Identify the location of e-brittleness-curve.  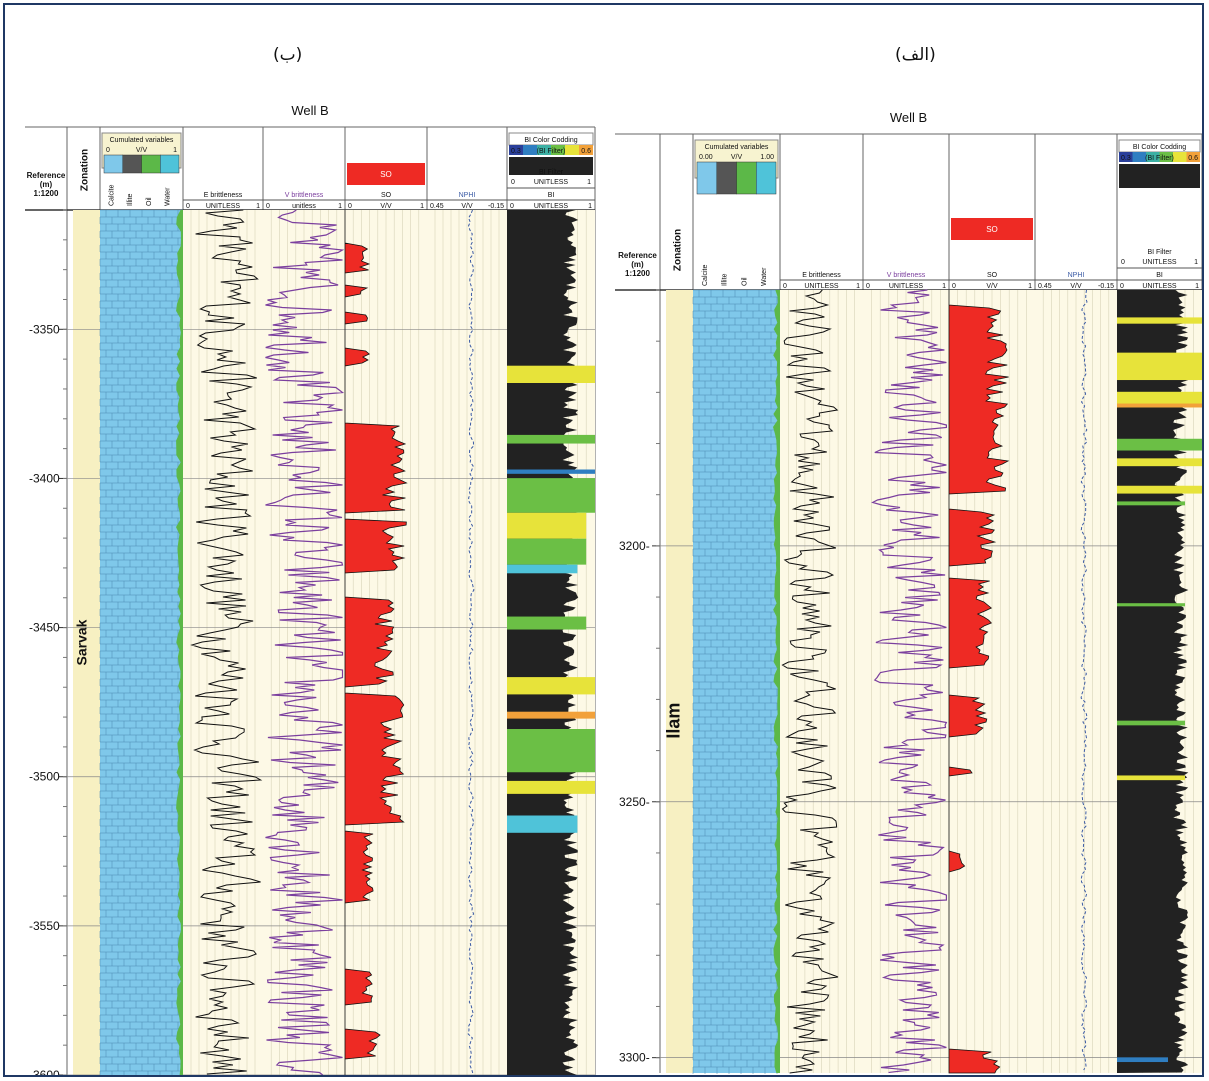
(810, 681).